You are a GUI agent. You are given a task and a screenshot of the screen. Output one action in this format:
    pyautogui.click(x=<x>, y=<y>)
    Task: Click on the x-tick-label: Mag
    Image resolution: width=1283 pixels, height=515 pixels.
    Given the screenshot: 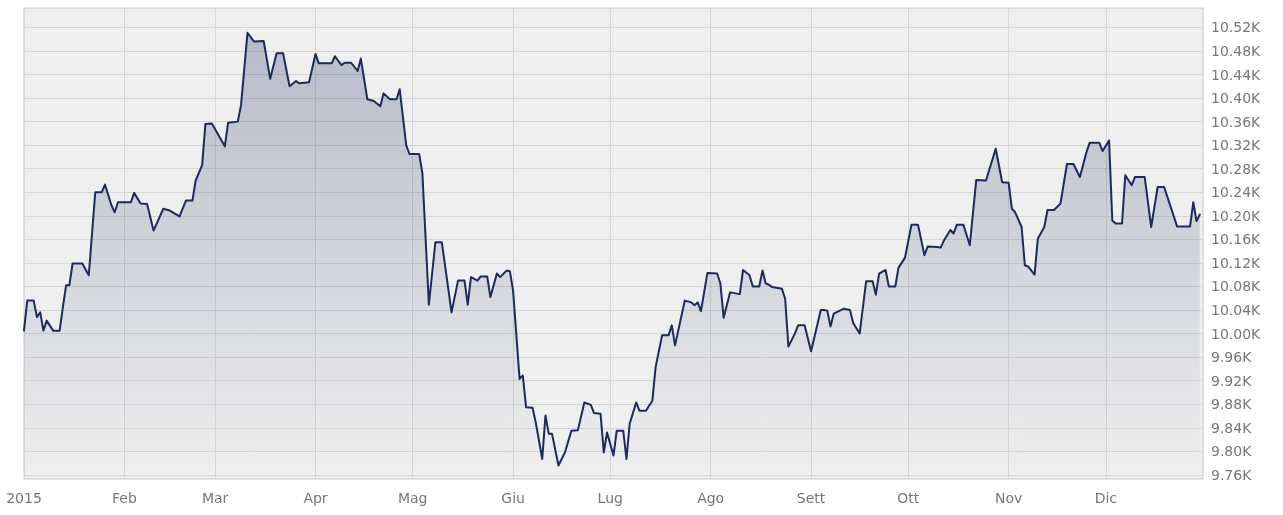 What is the action you would take?
    pyautogui.click(x=412, y=498)
    